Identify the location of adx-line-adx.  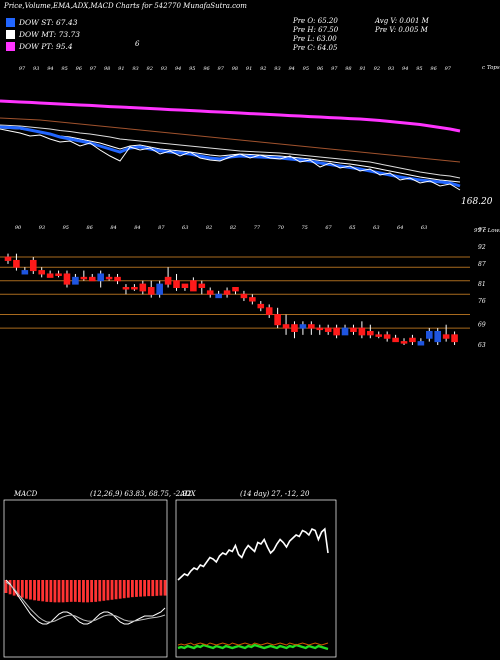
(253, 554).